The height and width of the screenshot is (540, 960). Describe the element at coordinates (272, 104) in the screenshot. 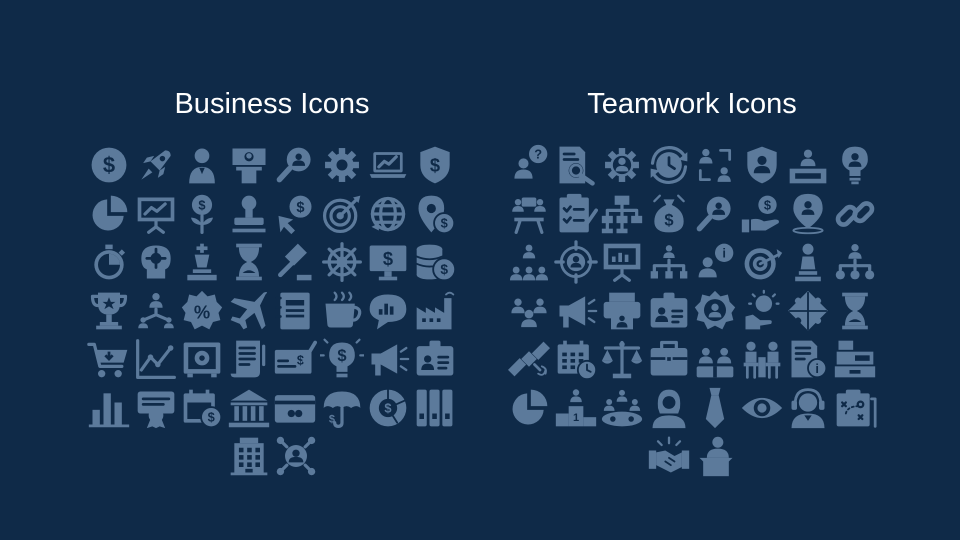

I see `business-icons-title: Business Icons` at that location.